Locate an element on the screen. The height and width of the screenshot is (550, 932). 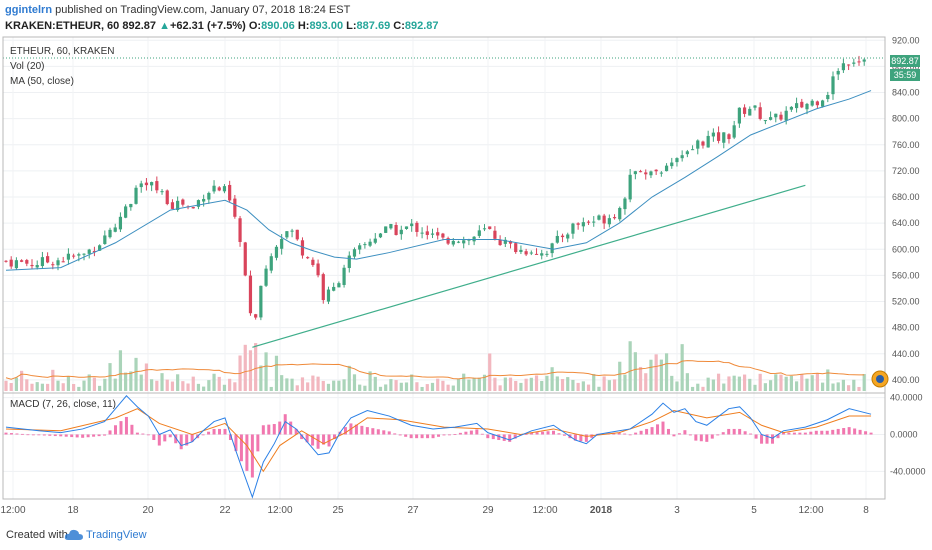
publisher-name: ggintelrn is located at coordinates (29, 10).